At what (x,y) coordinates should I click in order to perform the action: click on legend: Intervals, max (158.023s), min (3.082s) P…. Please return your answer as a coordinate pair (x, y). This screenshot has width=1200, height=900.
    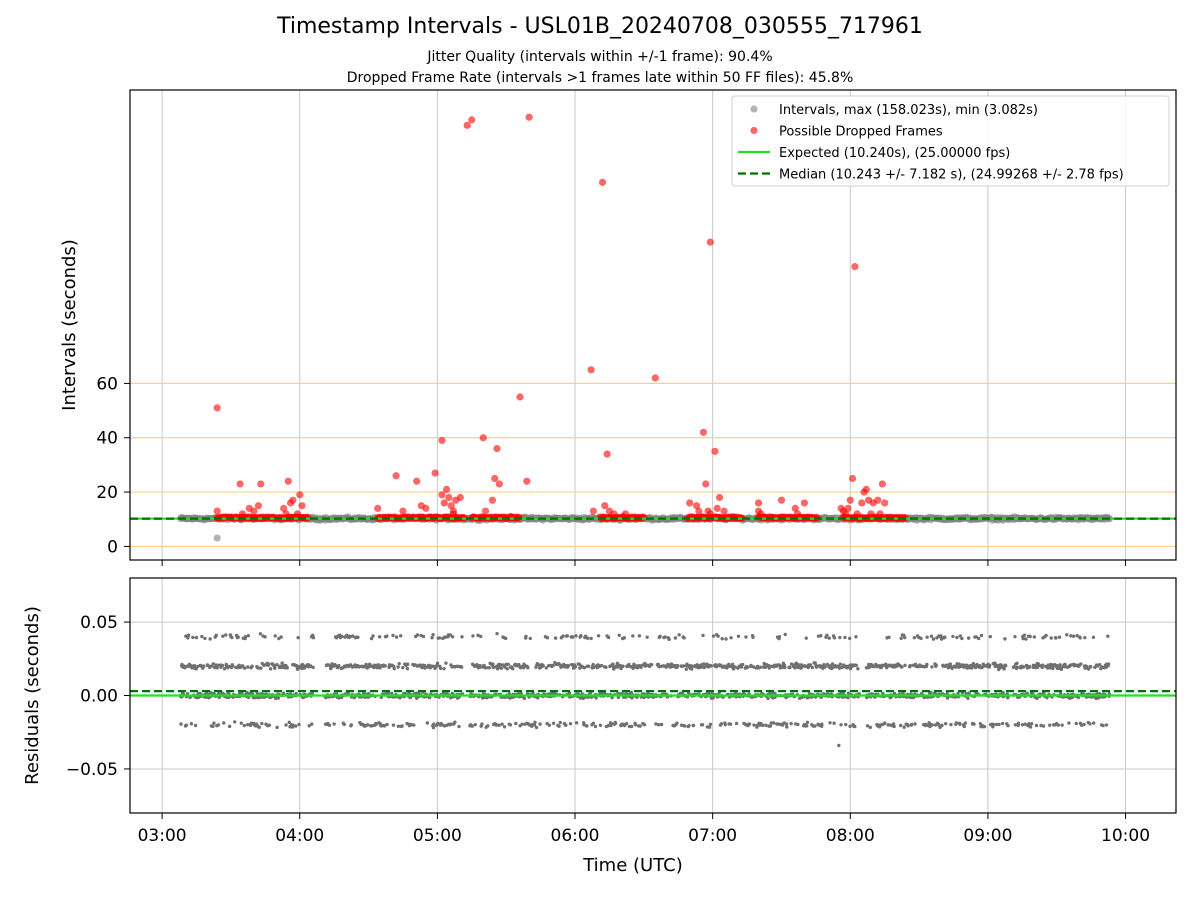
    Looking at the image, I should click on (950, 141).